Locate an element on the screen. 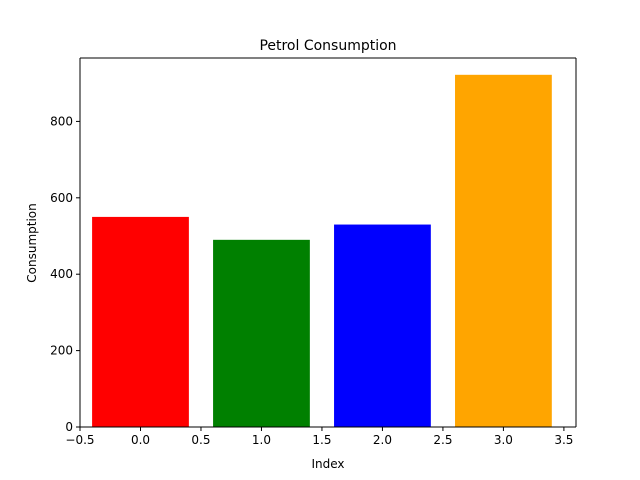 The height and width of the screenshot is (480, 640). y-tick-label: 600 is located at coordinates (61, 198).